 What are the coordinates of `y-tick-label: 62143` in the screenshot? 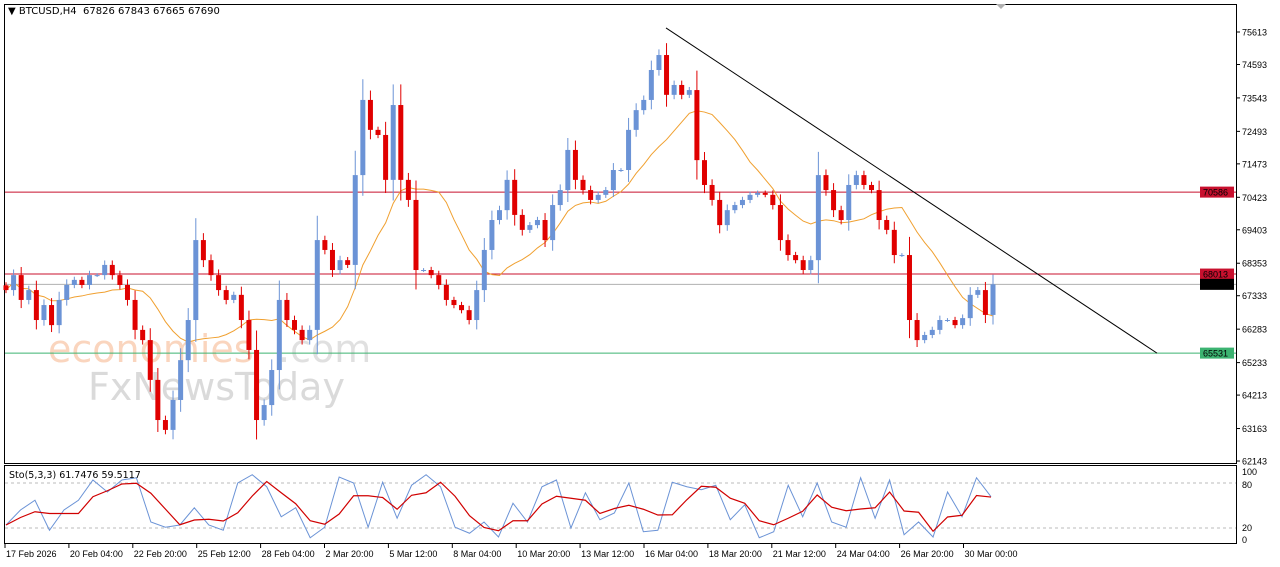 It's located at (1254, 462).